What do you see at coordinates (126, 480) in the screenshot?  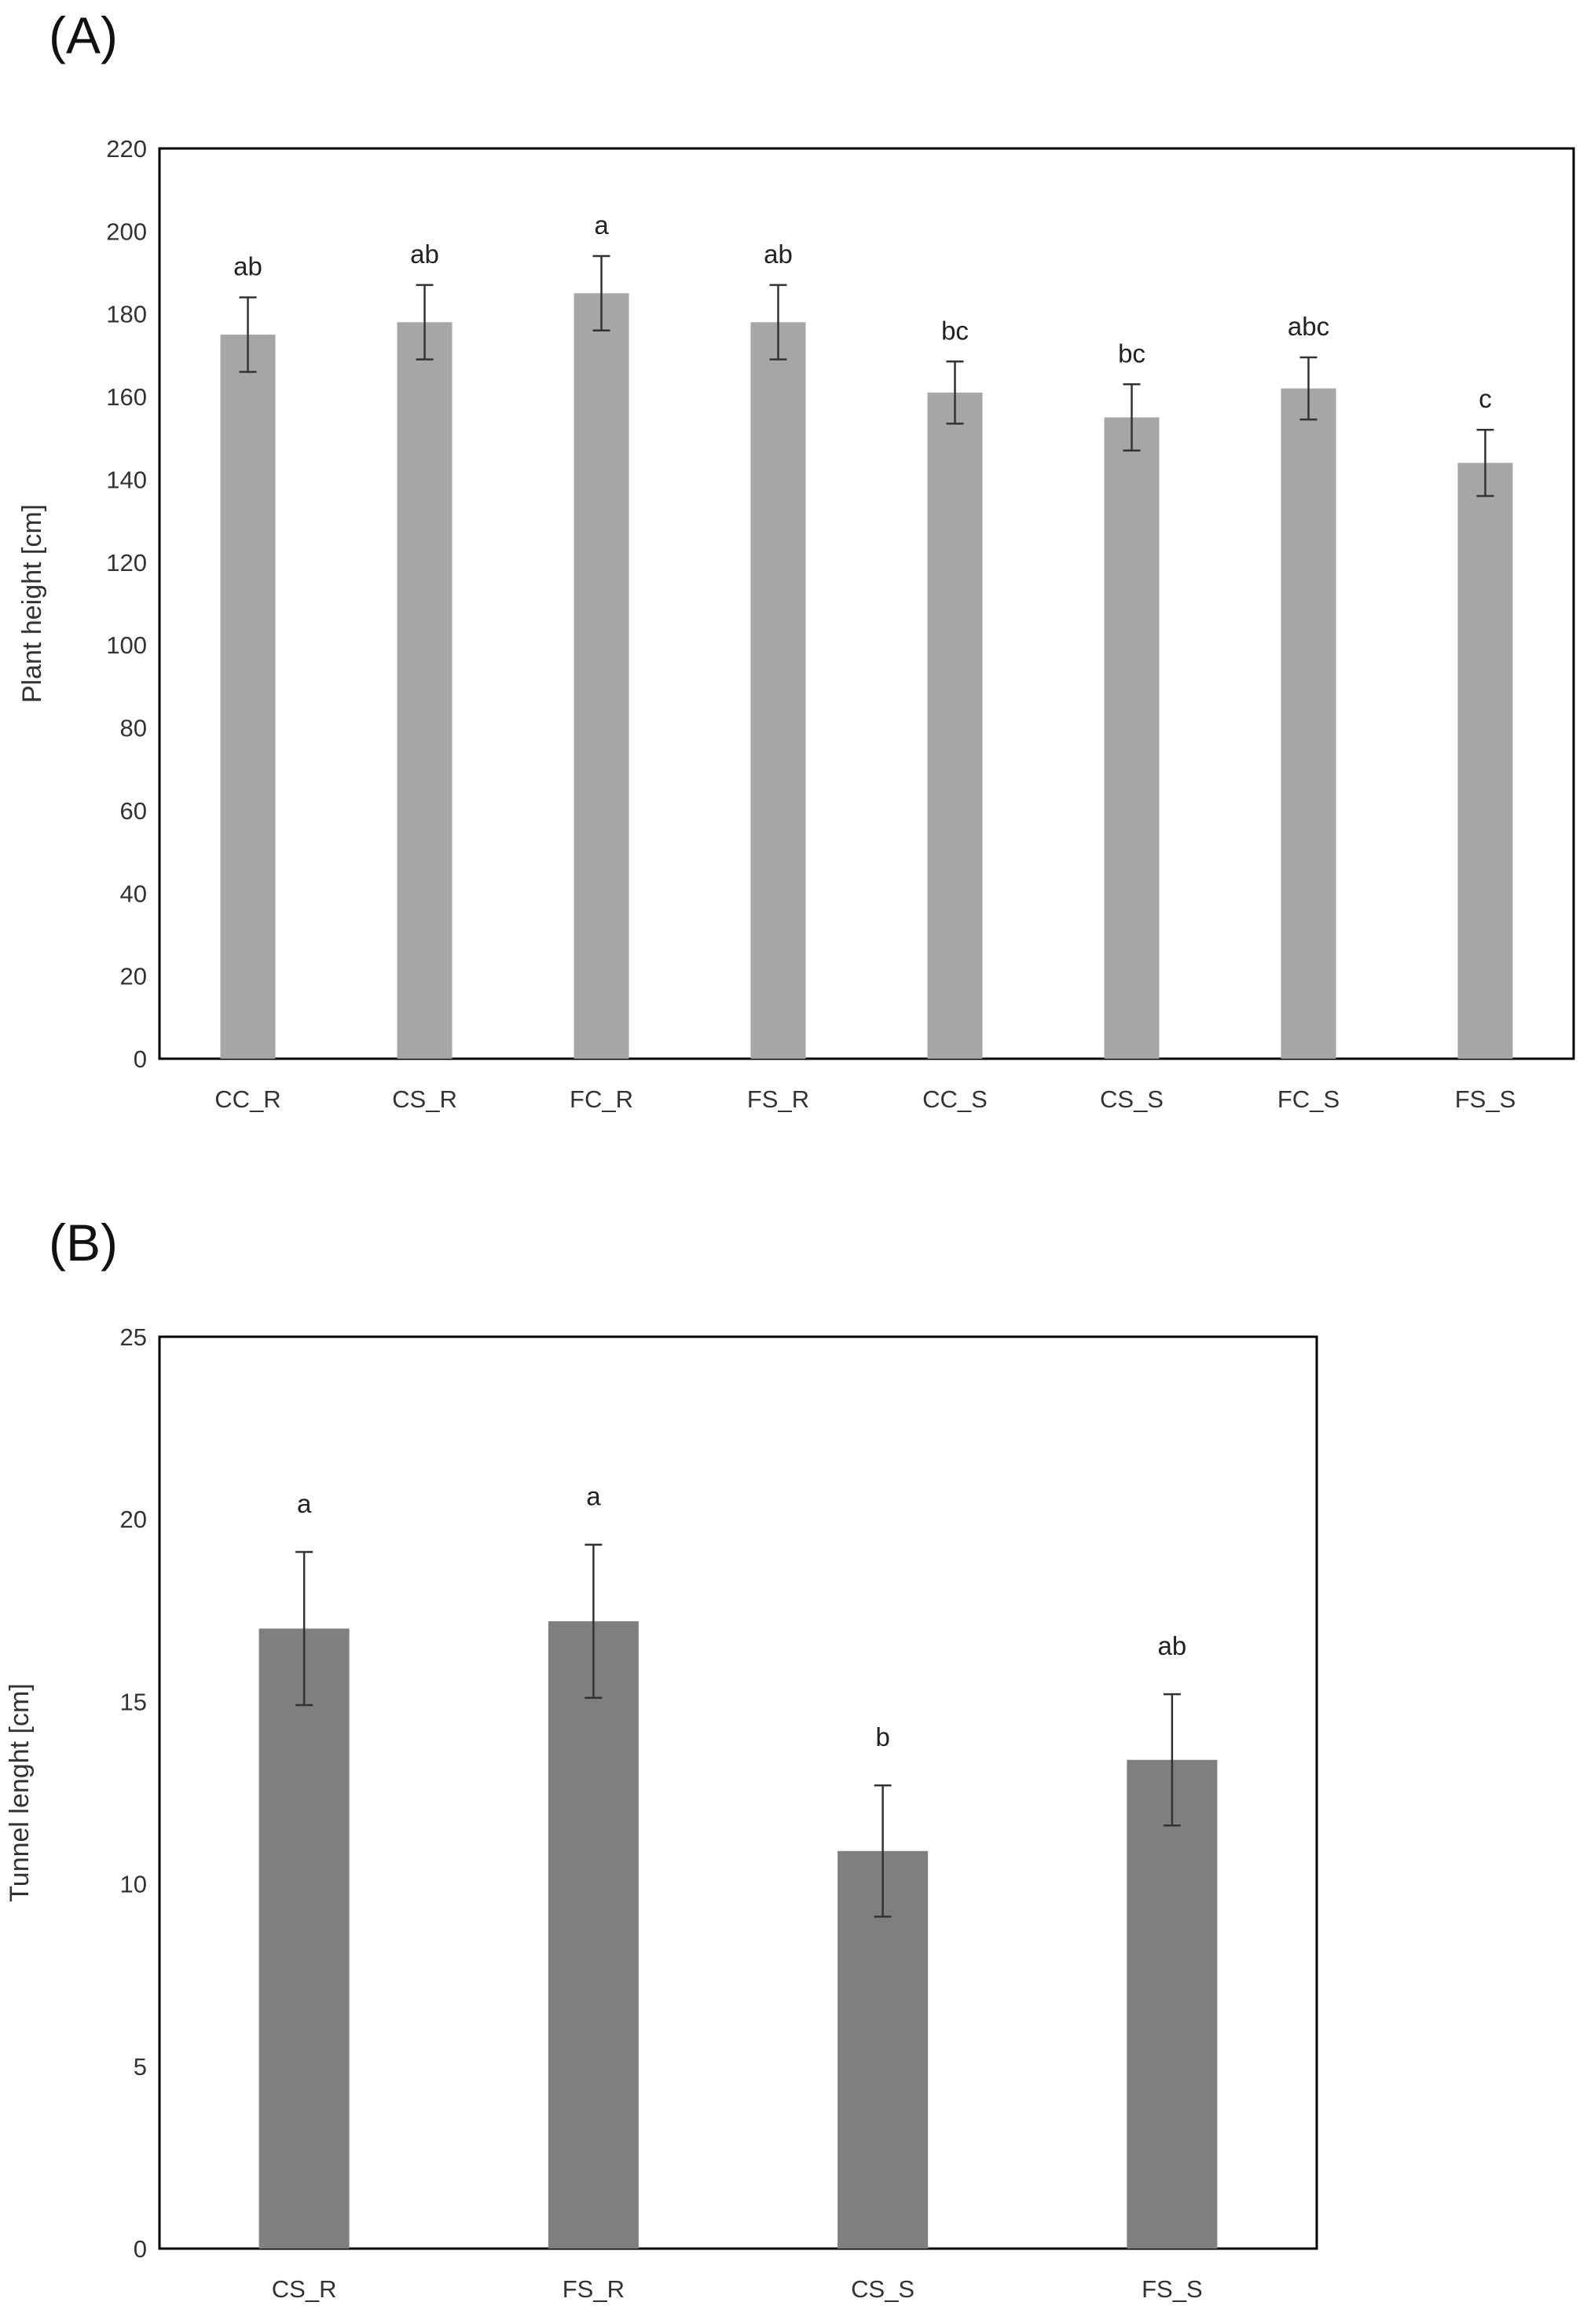 I see `y-tick-label: 140` at bounding box center [126, 480].